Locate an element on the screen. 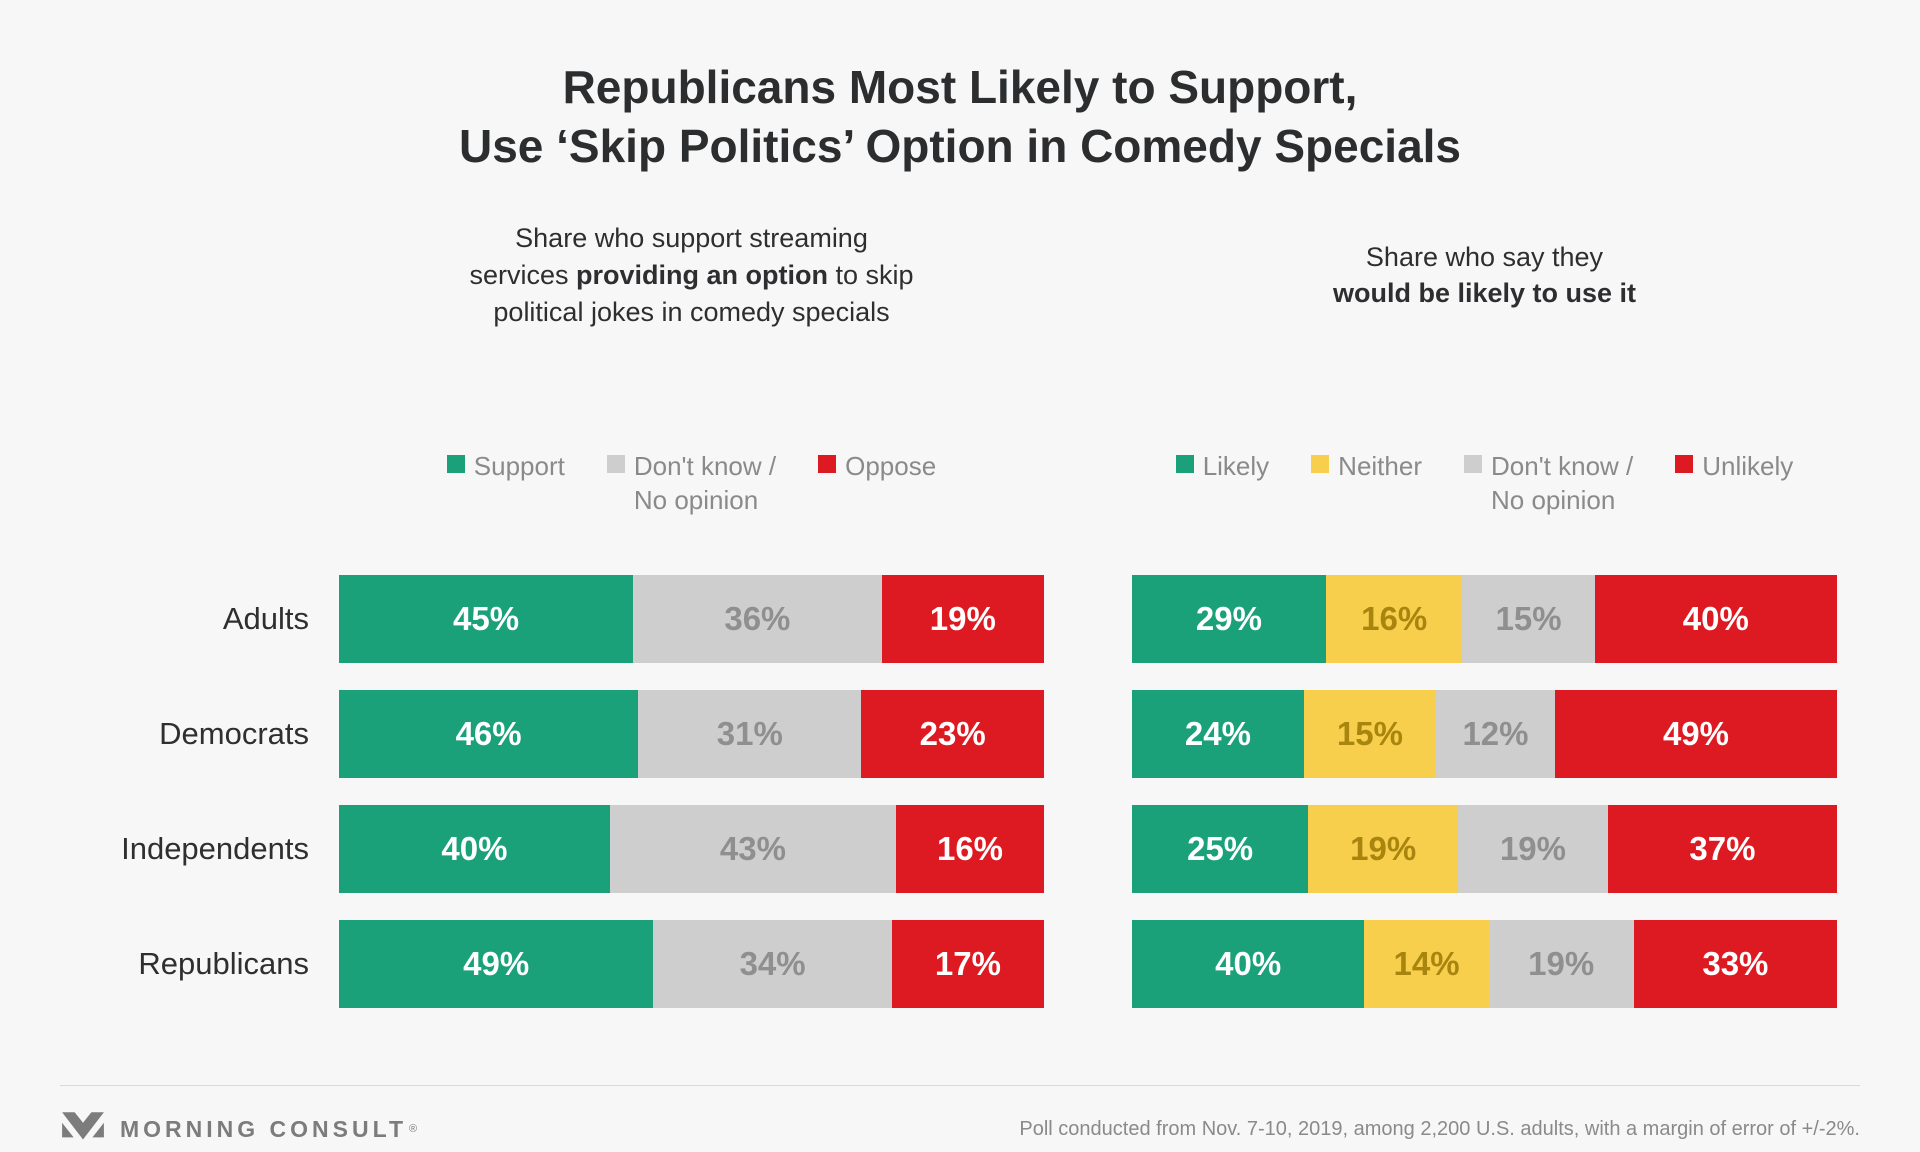  legend-swatch-support is located at coordinates (455, 463).